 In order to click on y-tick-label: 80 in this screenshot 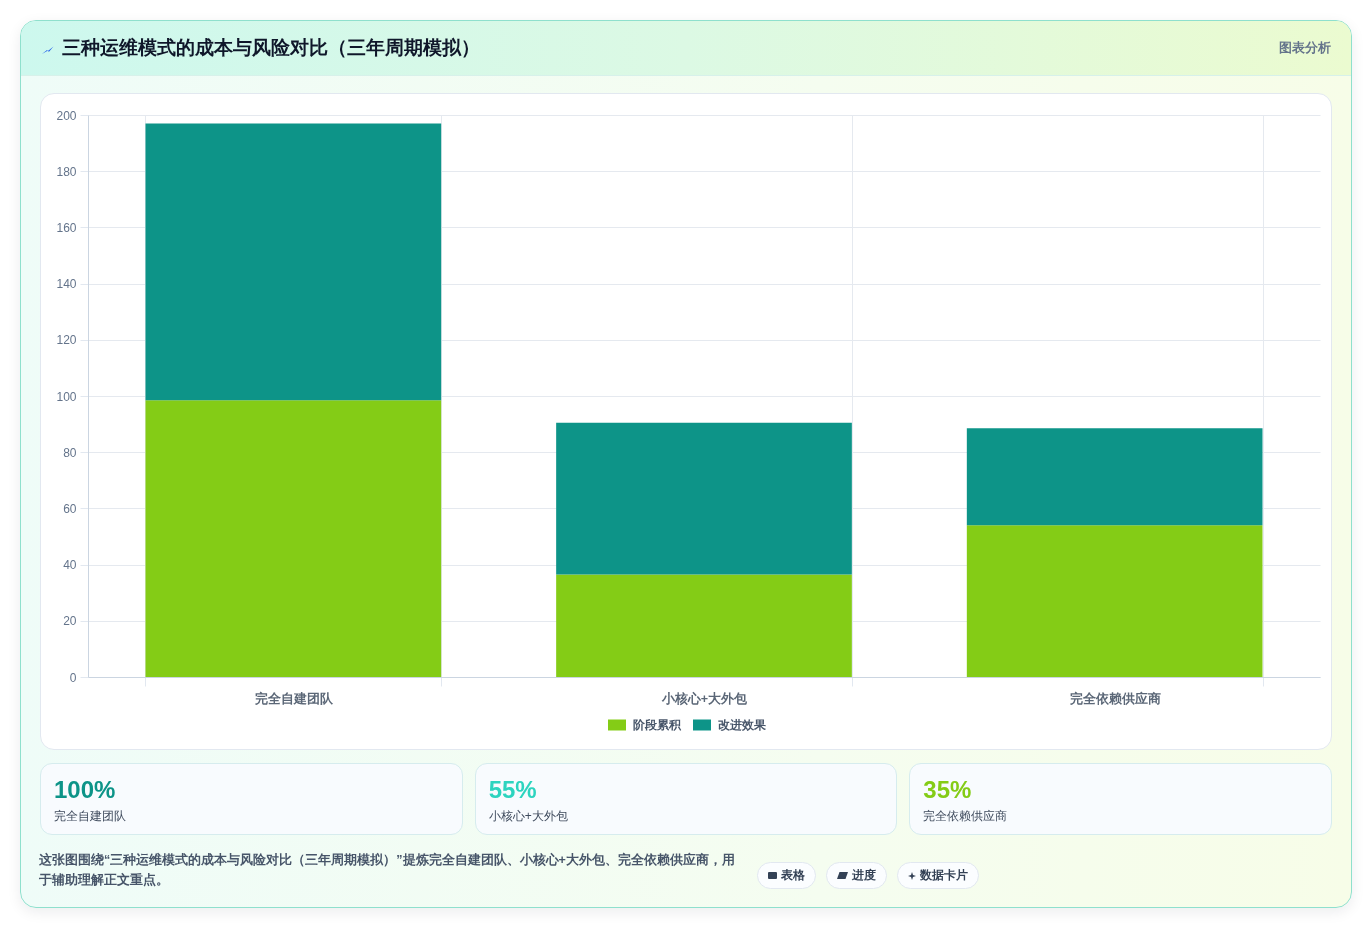, I will do `click(70, 452)`.